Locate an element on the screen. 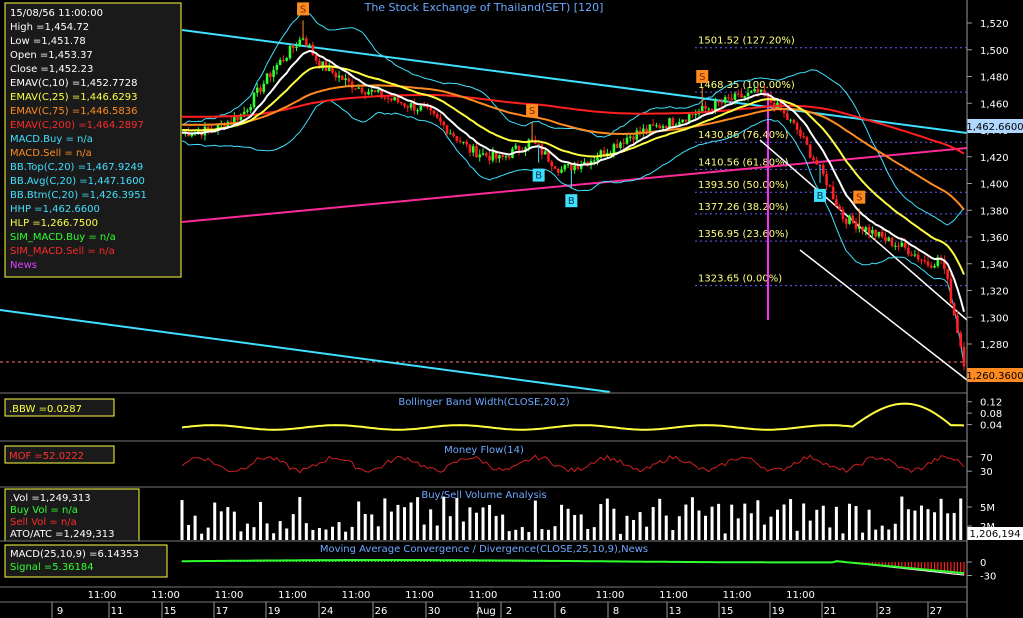 This screenshot has width=1023, height=618. macd-axis: 0-30 is located at coordinates (981, 570).